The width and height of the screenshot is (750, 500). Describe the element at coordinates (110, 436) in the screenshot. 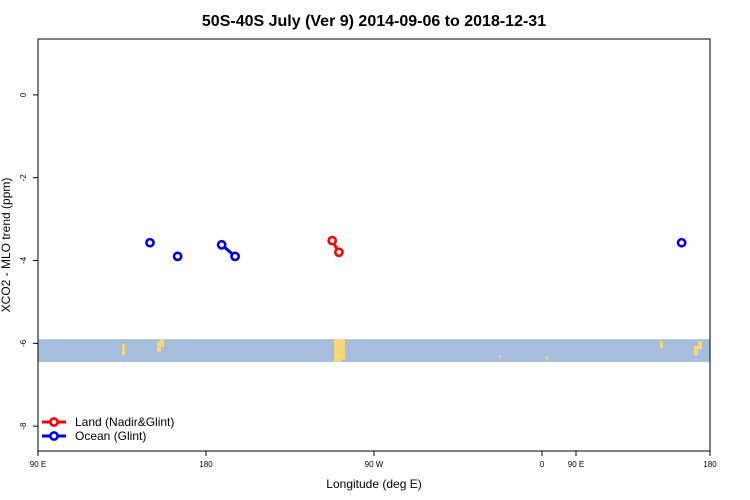

I see `legend-label: Ocean (Glint)` at that location.